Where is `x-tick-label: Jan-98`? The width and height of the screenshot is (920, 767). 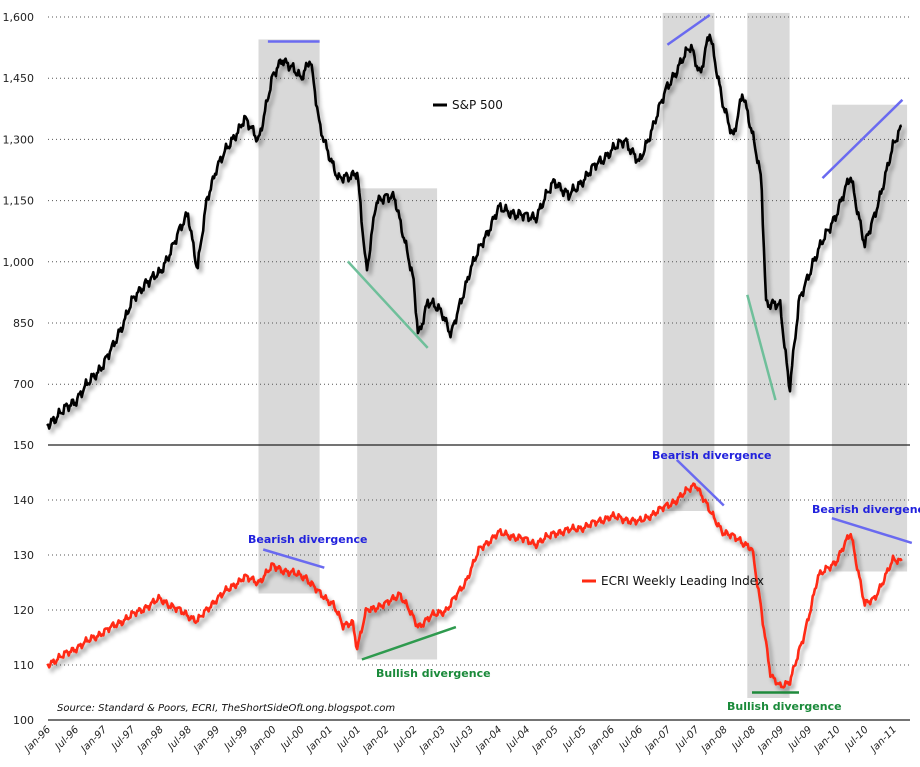
x-tick-label: Jan-98 is located at coordinates (150, 740).